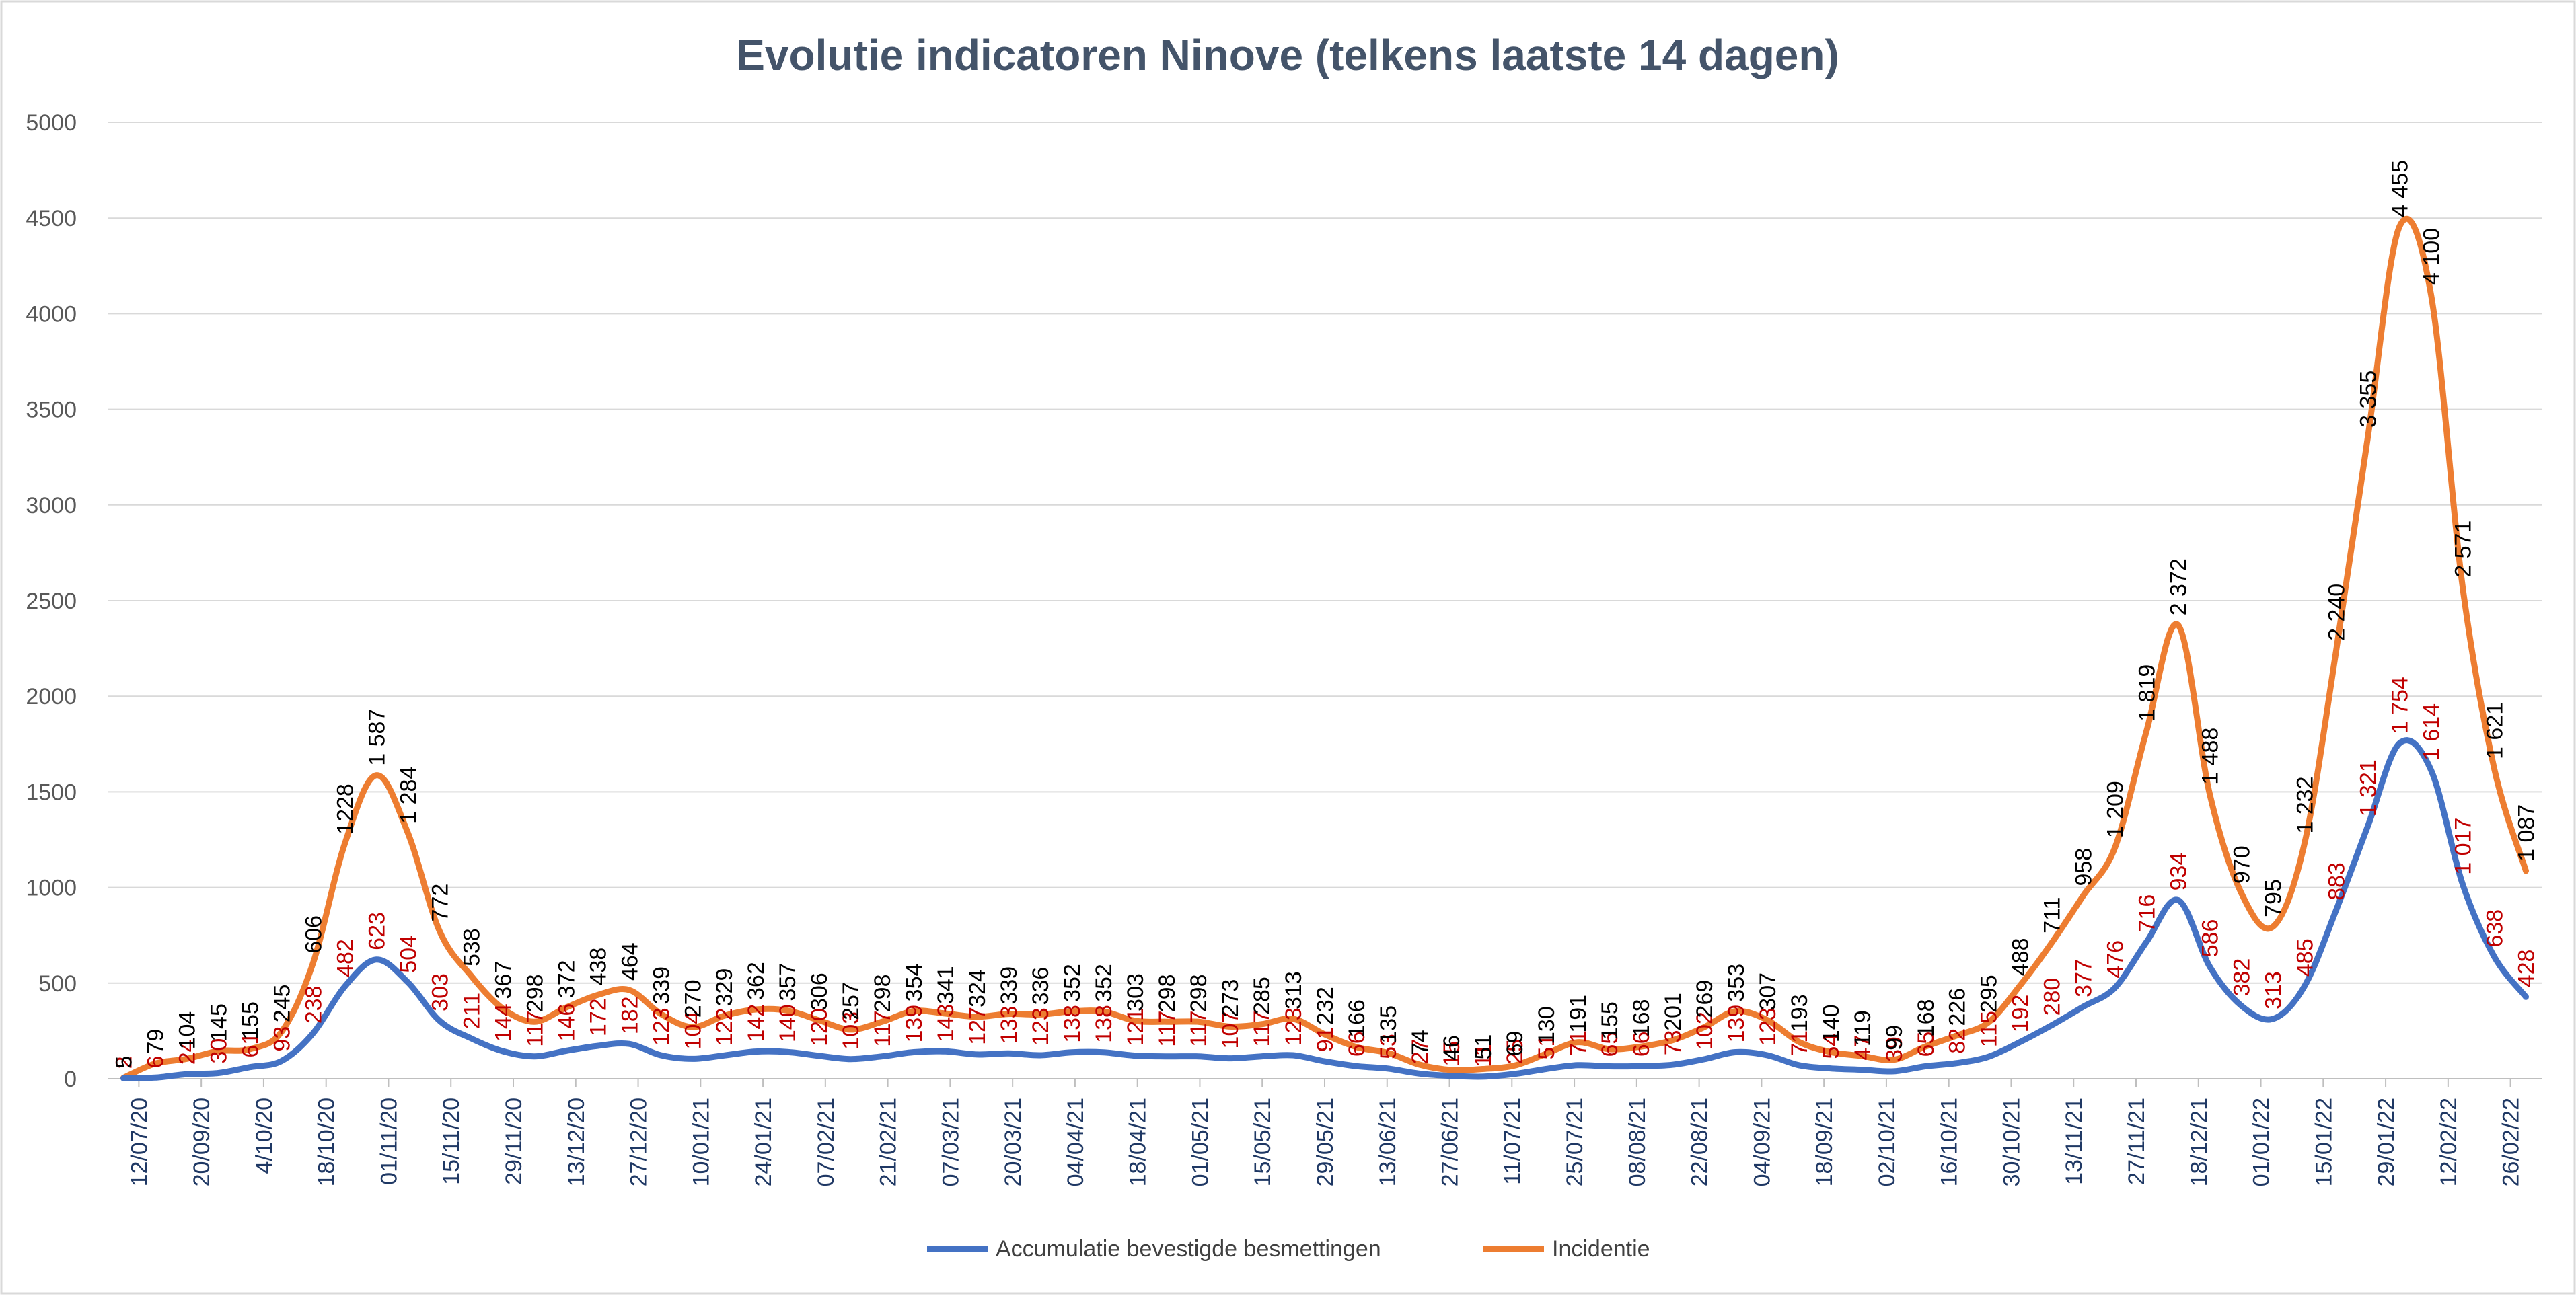 Image resolution: width=2576 pixels, height=1298 pixels. Describe the element at coordinates (2116, 809) in the screenshot. I see `data-label-incidentie: 1 209` at that location.